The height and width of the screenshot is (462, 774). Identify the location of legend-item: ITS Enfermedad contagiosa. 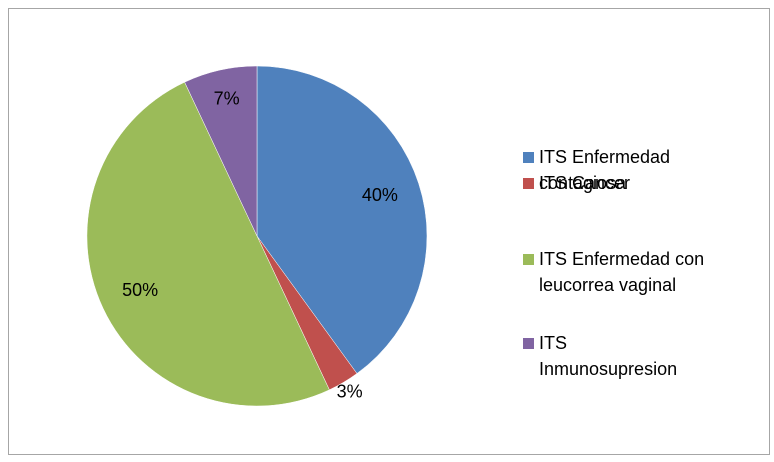
(623, 170).